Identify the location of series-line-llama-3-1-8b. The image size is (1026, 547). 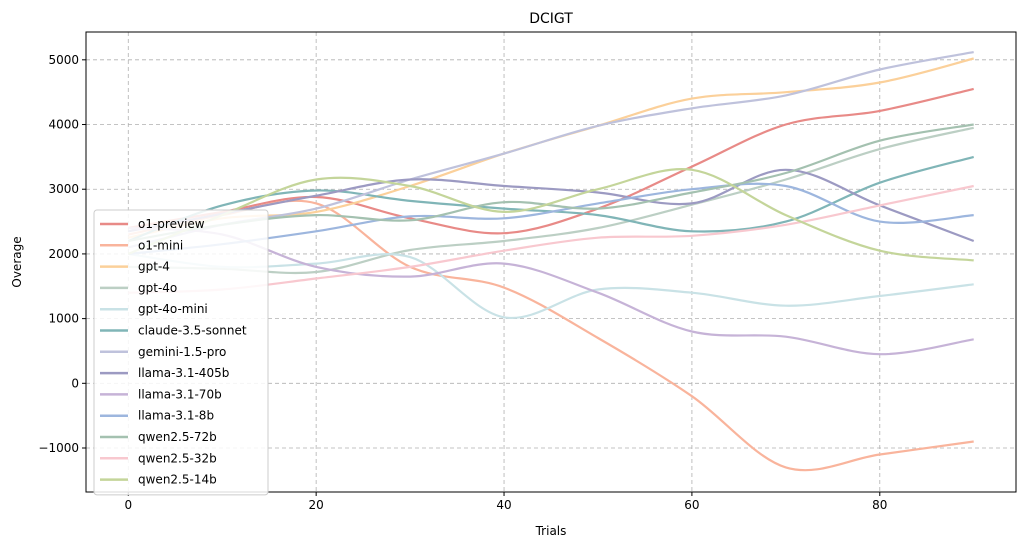
(551, 218).